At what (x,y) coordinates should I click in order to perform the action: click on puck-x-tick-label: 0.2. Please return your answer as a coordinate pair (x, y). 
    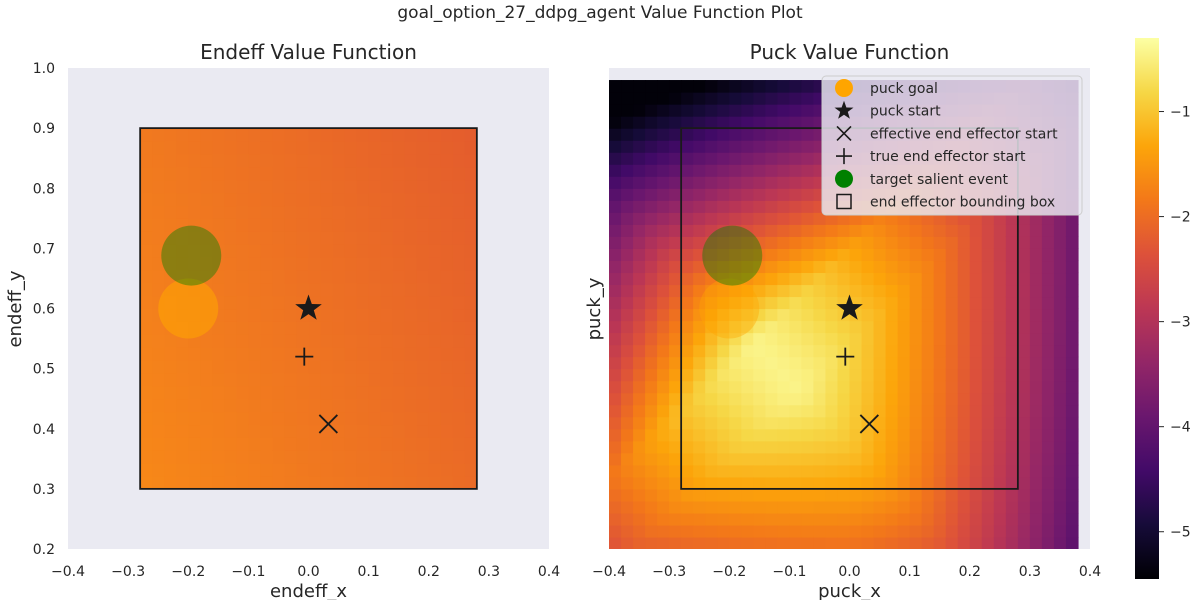
    Looking at the image, I should click on (970, 572).